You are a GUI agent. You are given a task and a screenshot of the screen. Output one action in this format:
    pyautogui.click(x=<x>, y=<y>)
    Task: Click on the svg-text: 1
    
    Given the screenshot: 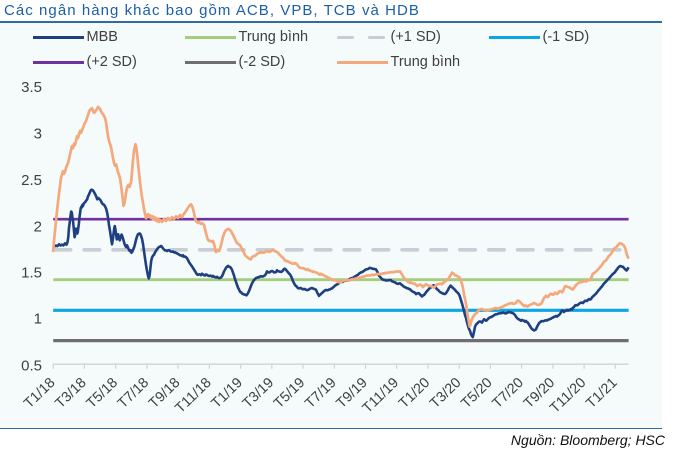 What is the action you would take?
    pyautogui.click(x=38, y=319)
    